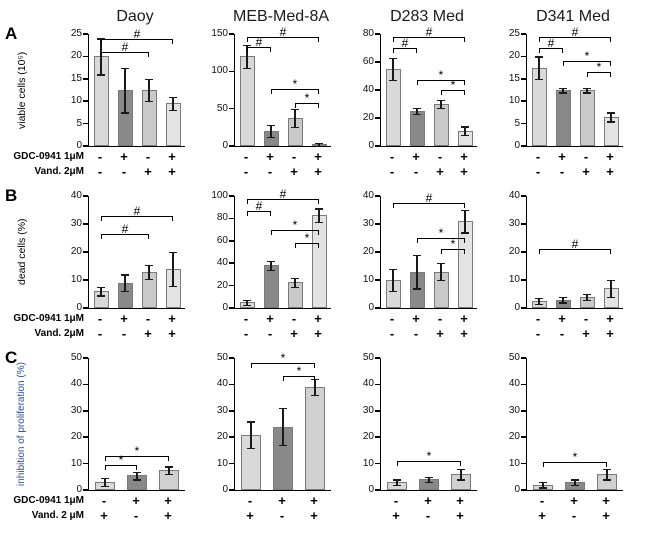 The width and height of the screenshot is (650, 556). Describe the element at coordinates (219, 71) in the screenshot. I see `y-tick-label: 100` at that location.